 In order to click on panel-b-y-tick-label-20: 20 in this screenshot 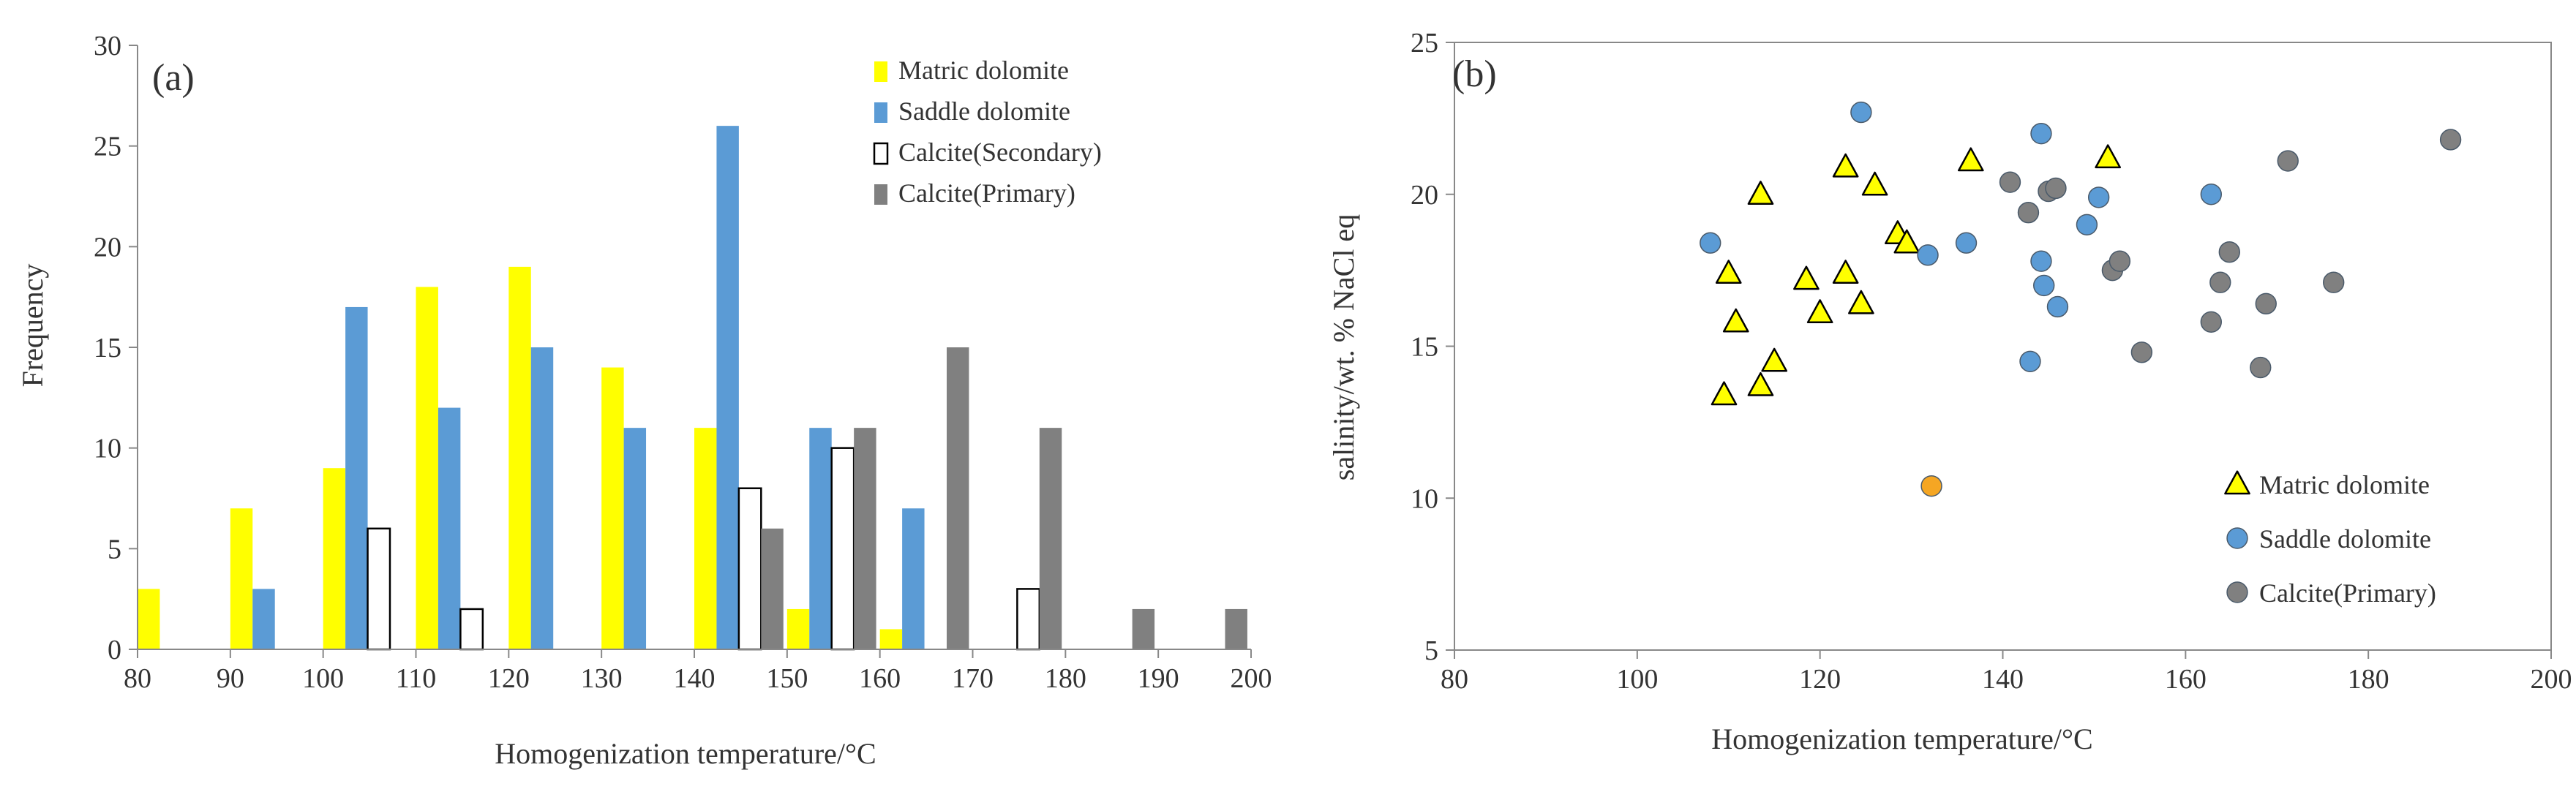, I will do `click(1424, 196)`.